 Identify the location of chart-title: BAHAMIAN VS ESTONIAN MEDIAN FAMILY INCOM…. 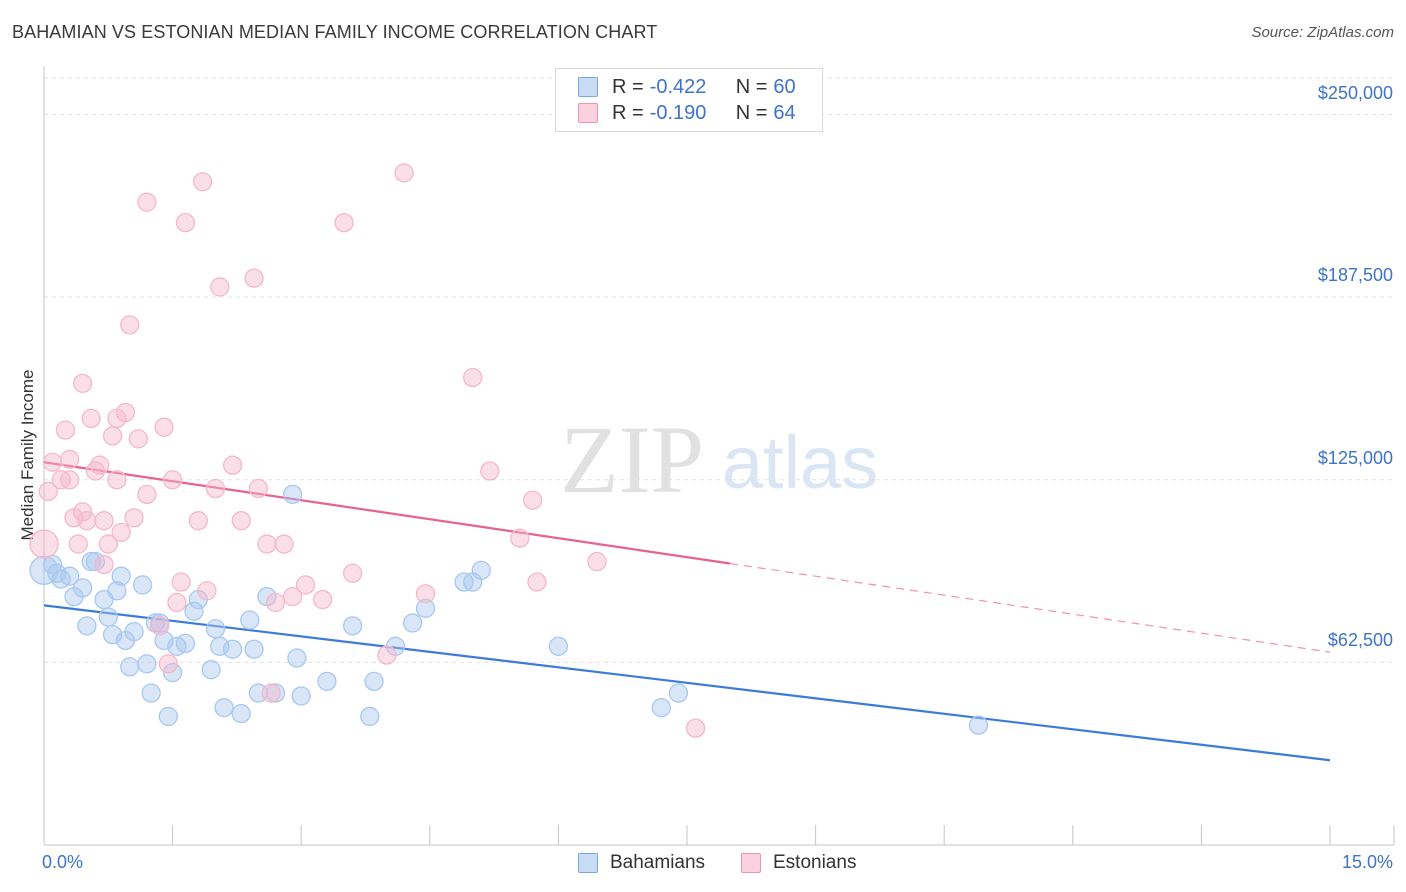
(335, 32).